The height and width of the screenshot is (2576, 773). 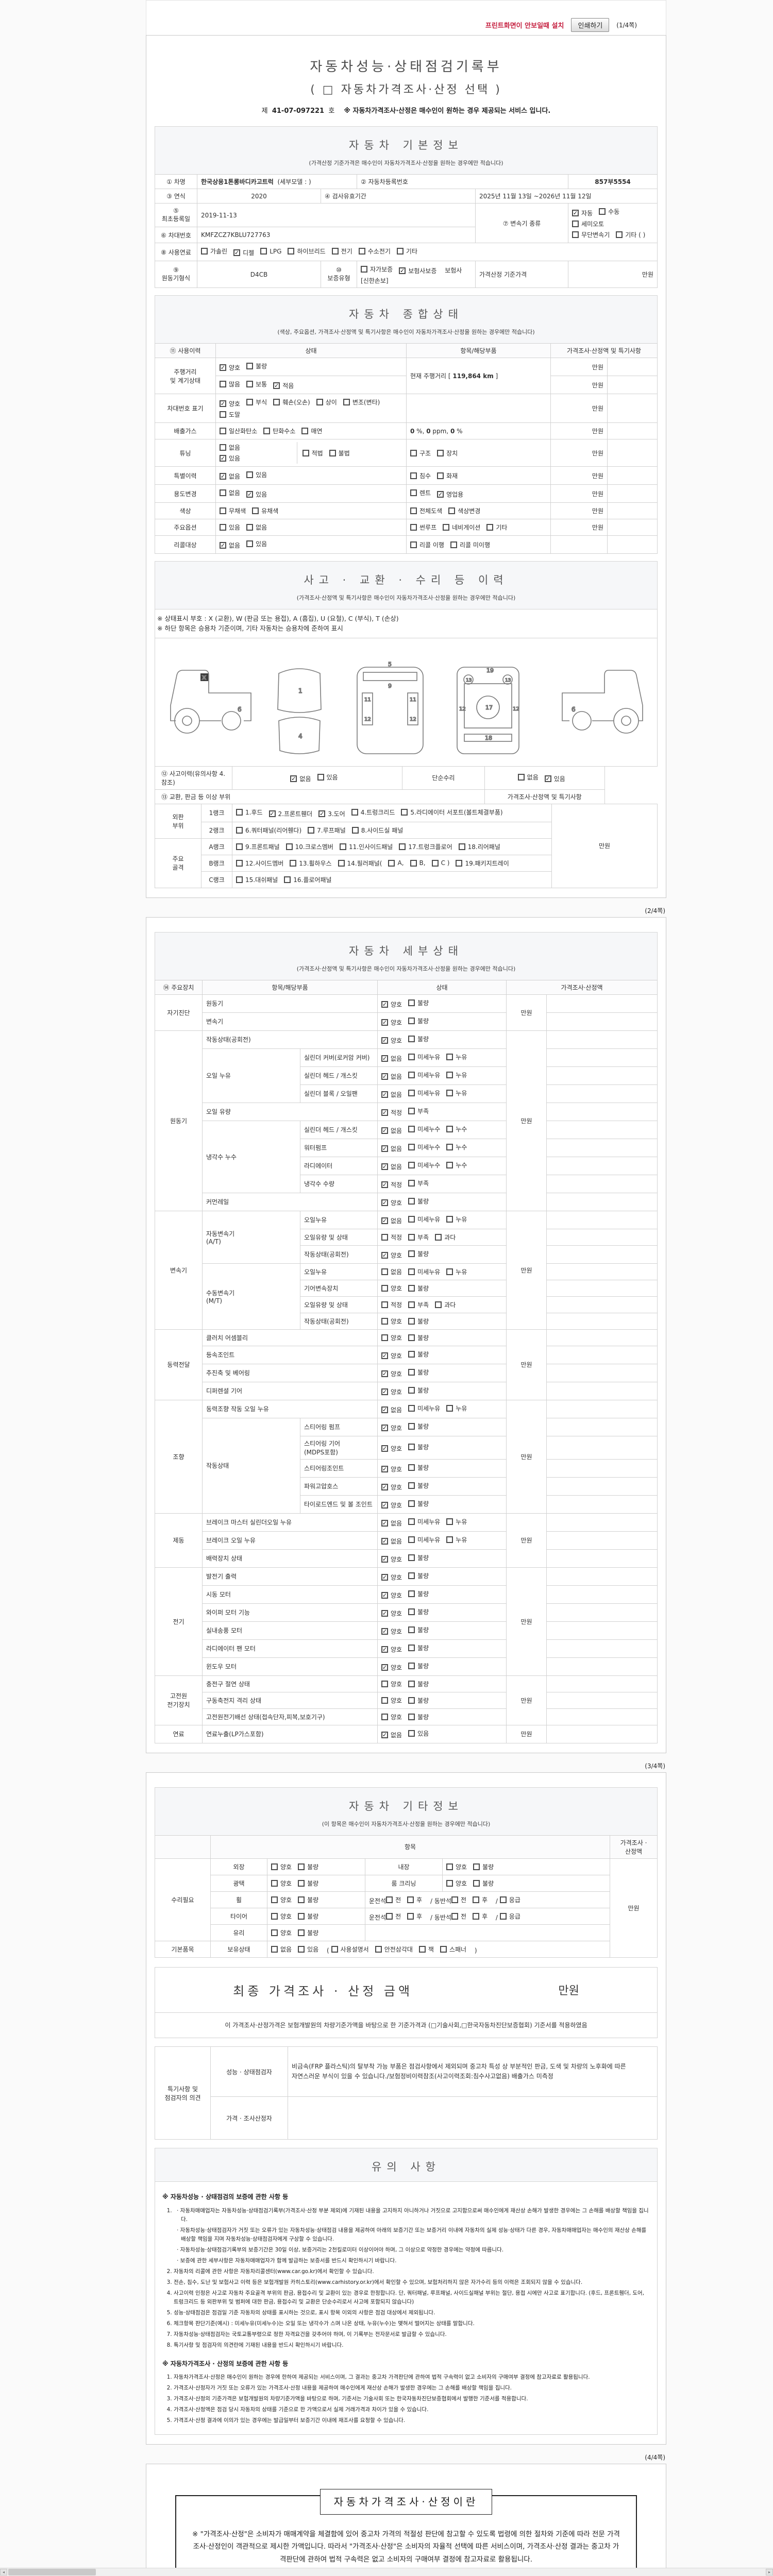 I want to click on checkbox-누수: 누수, so click(x=456, y=1165).